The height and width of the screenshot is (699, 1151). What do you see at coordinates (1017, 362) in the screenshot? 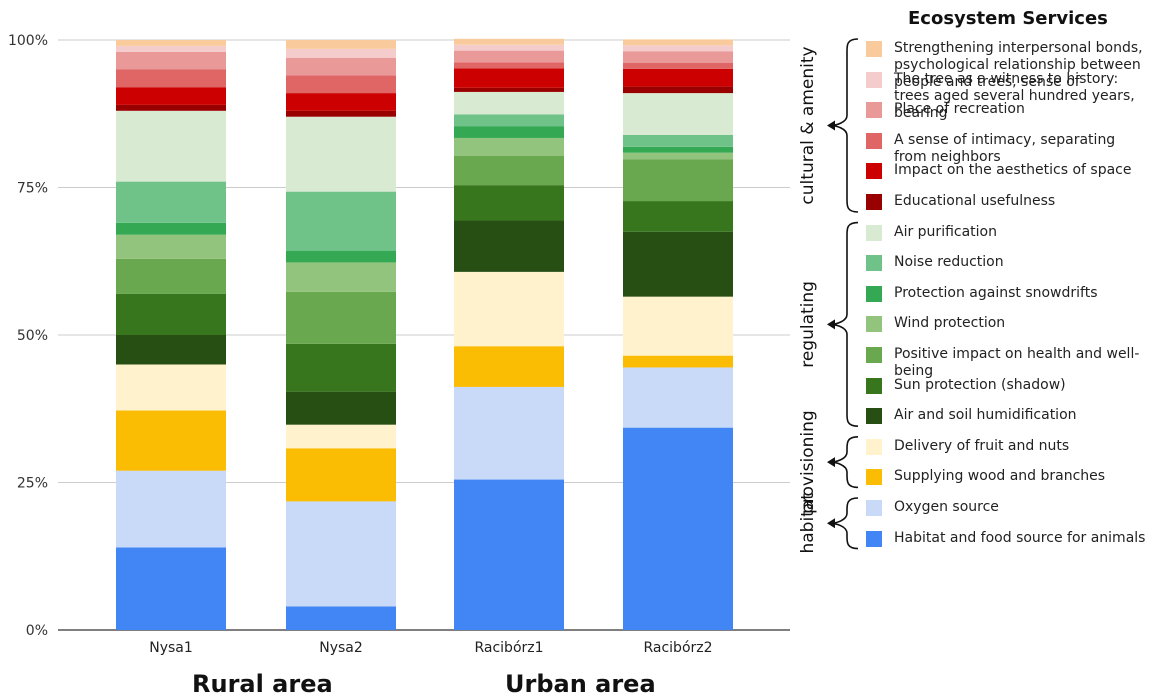
I see `legend-label: Positive impact on health and well-being` at bounding box center [1017, 362].